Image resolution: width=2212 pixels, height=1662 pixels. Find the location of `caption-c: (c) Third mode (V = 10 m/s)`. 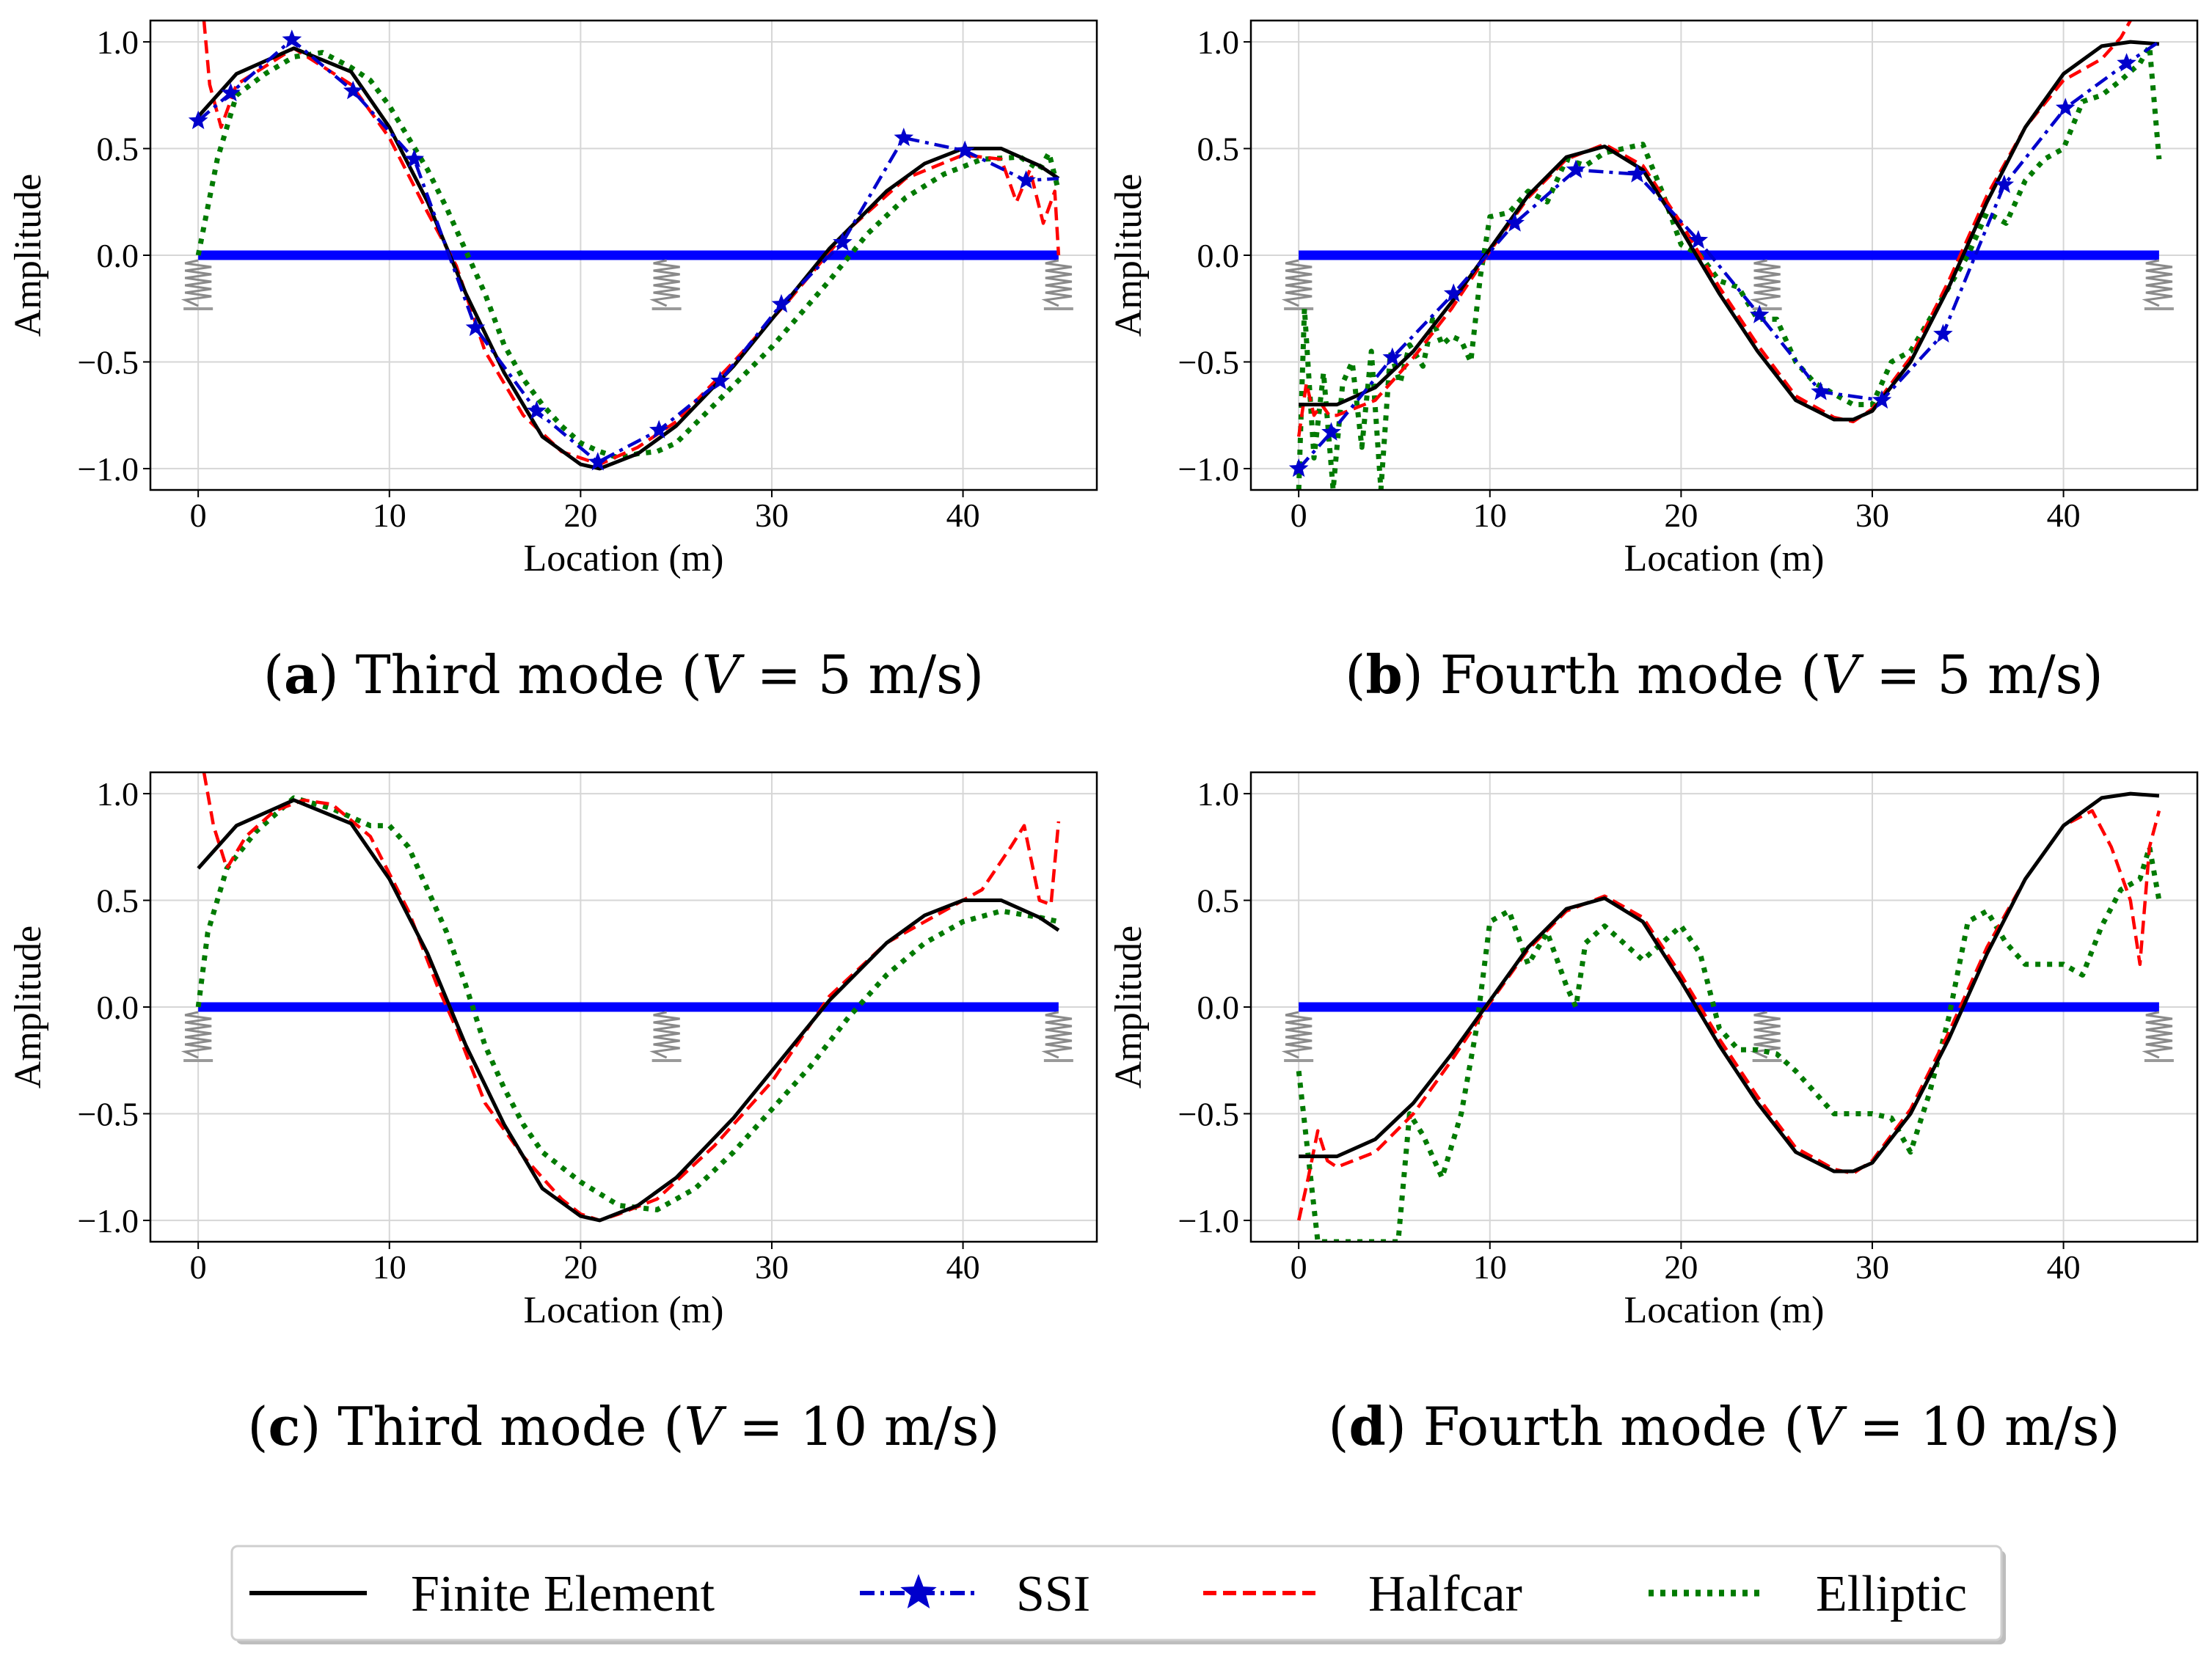

caption-c: (c) Third mode (V = 10 m/s) is located at coordinates (623, 1426).